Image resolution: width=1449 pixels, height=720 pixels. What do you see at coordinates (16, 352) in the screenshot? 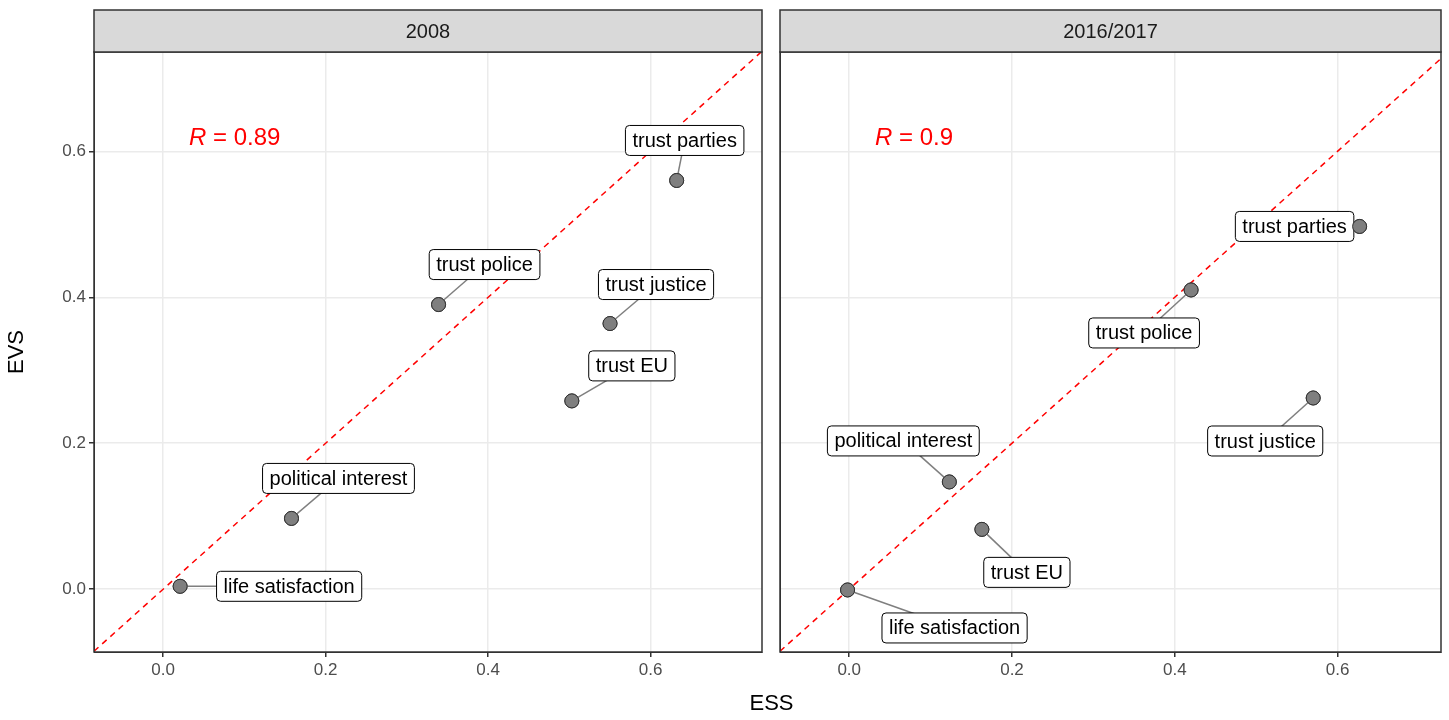
I see `y-axis-title: EVS` at bounding box center [16, 352].